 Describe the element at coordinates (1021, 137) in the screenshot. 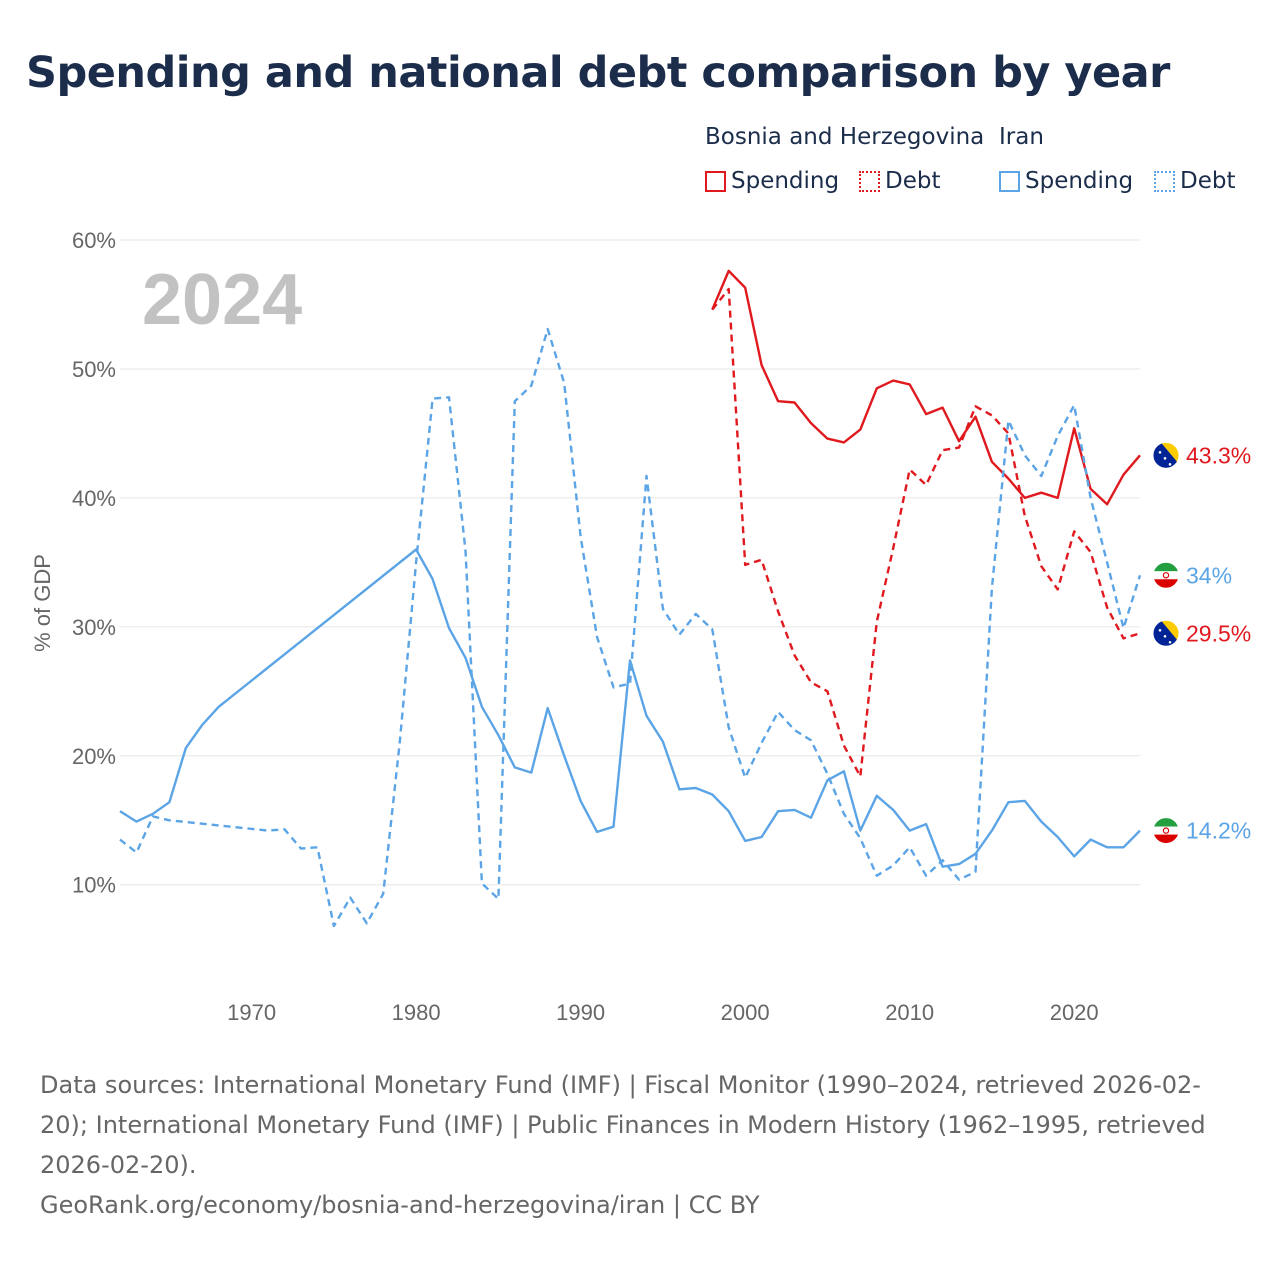

I see `legend-country-iran: Iran` at that location.